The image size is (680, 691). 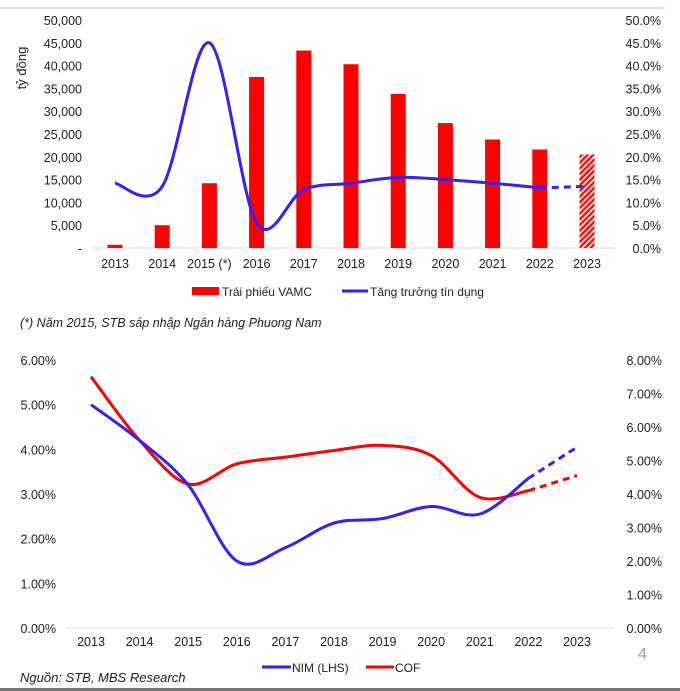 I want to click on x-tick-label: 2015, so click(x=188, y=642).